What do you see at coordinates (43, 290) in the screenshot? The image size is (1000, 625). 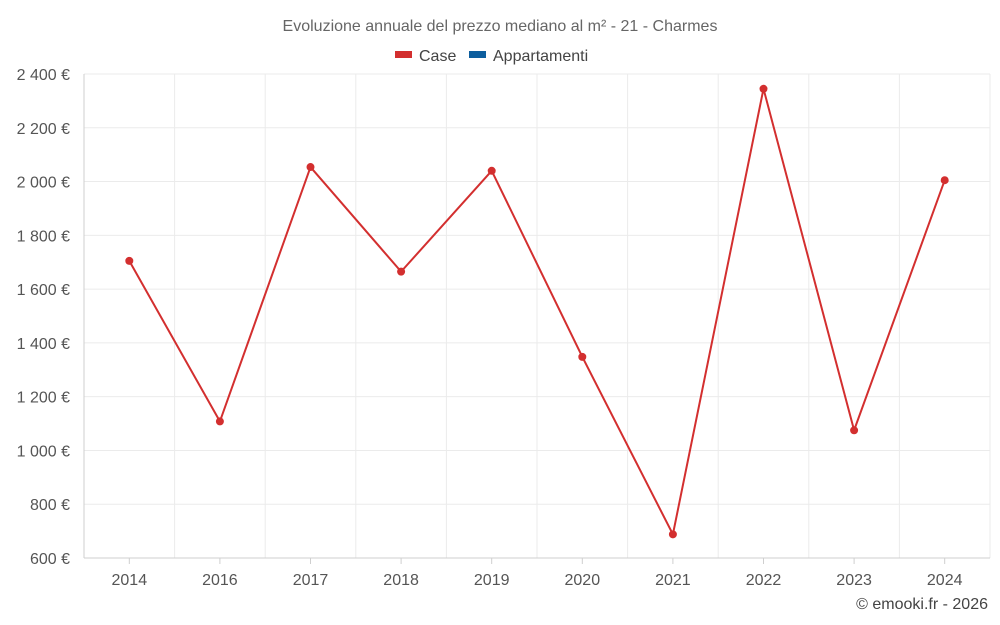 I see `y-tick-label: 1 600 €` at bounding box center [43, 290].